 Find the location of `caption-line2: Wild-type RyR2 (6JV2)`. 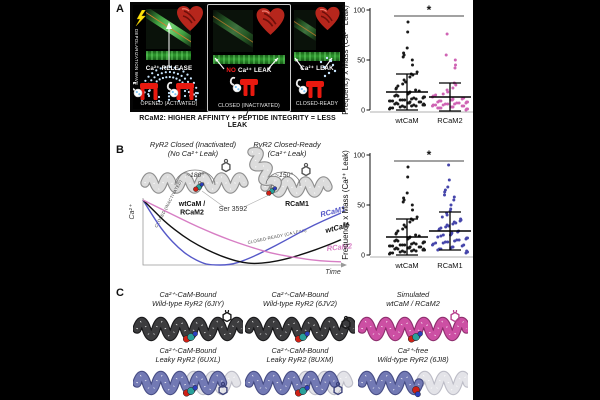

caption-line2: Wild-type RyR2 (6JV2) is located at coordinates (300, 303).